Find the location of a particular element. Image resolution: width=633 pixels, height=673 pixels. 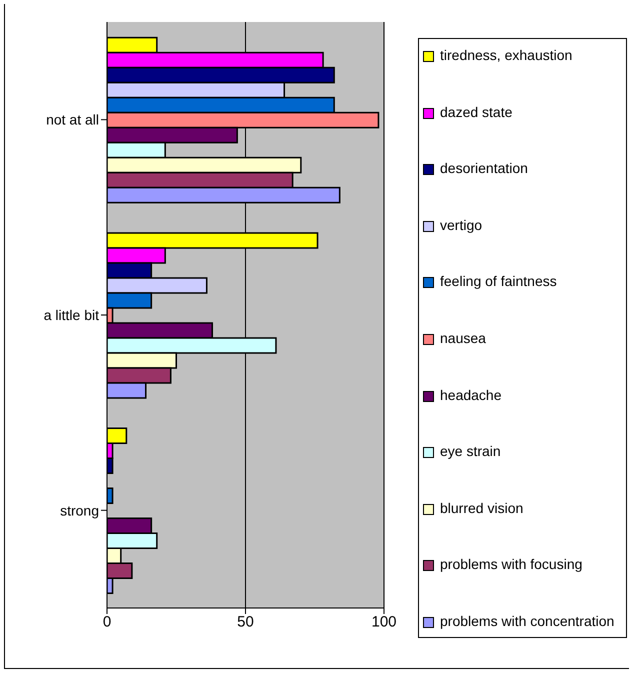

x-tick-label: 0 is located at coordinates (107, 622).